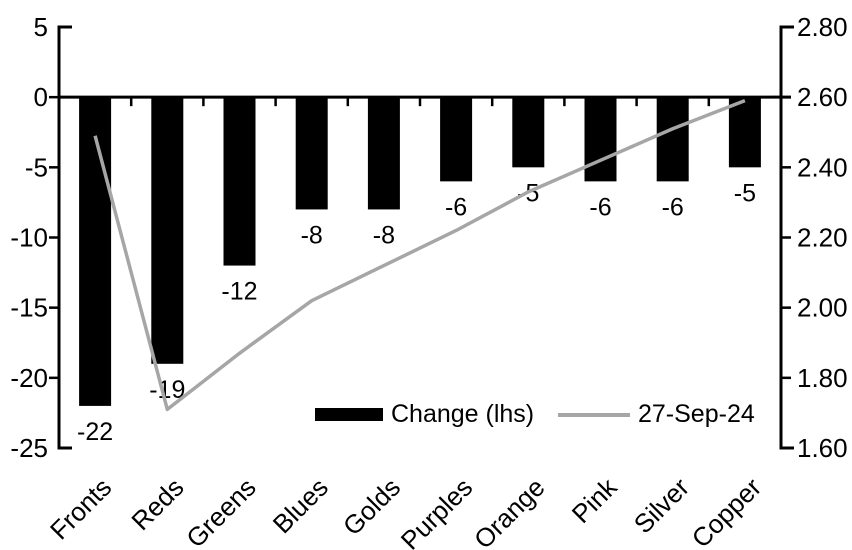  What do you see at coordinates (456, 207) in the screenshot?
I see `bar-label-purples: -6` at bounding box center [456, 207].